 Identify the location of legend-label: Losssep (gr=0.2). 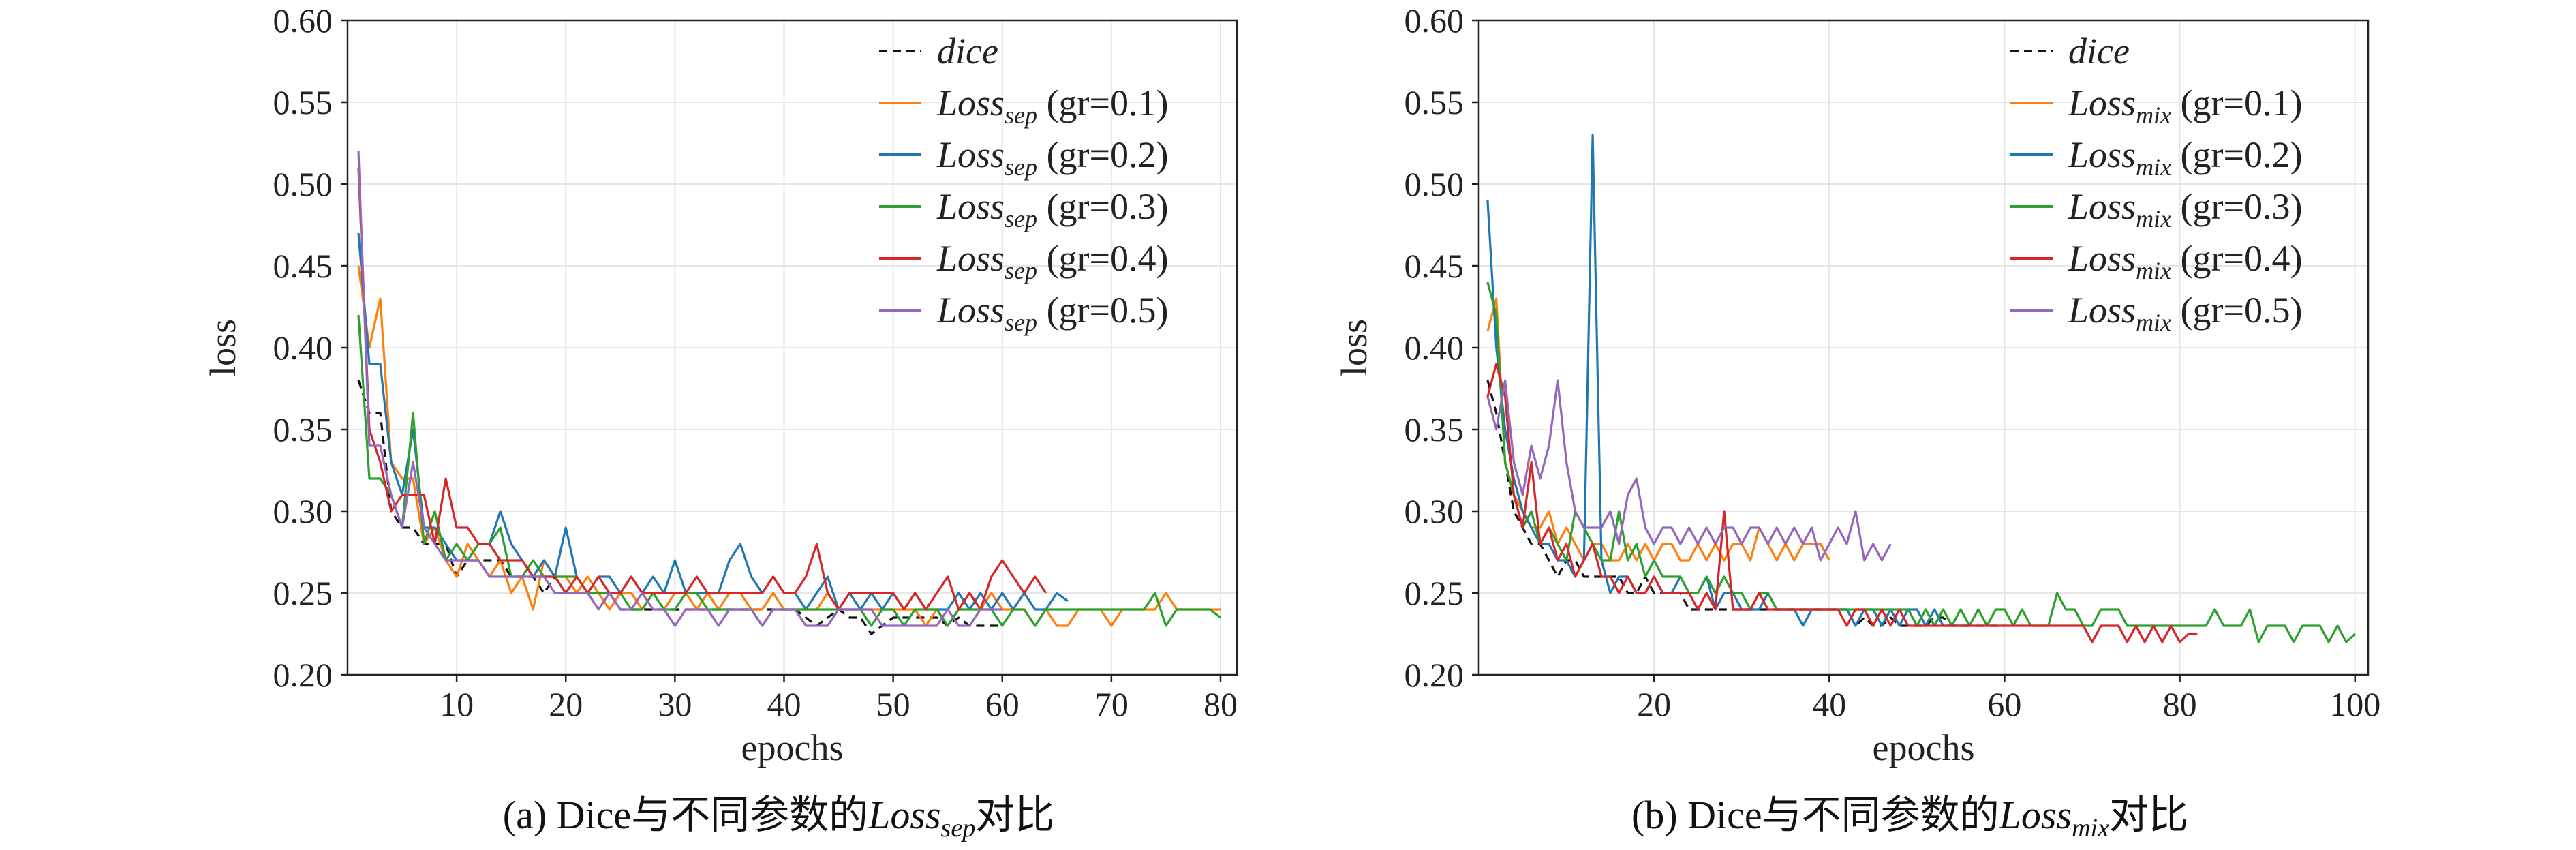
(1052, 157).